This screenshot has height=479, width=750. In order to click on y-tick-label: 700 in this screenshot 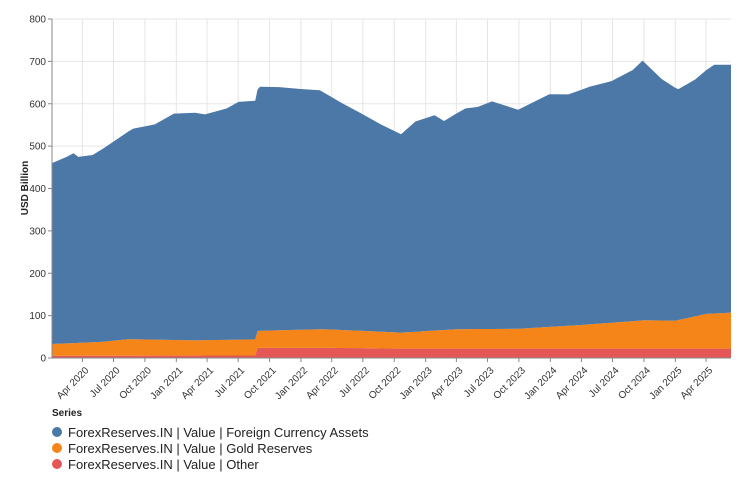, I will do `click(37, 62)`.